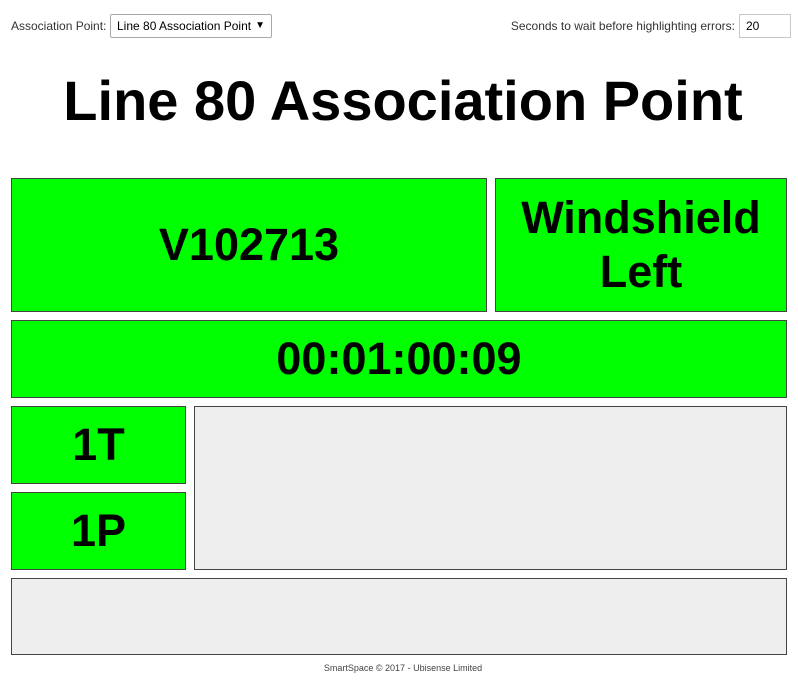 This screenshot has width=798, height=685. I want to click on bottom-status-panel, so click(399, 616).